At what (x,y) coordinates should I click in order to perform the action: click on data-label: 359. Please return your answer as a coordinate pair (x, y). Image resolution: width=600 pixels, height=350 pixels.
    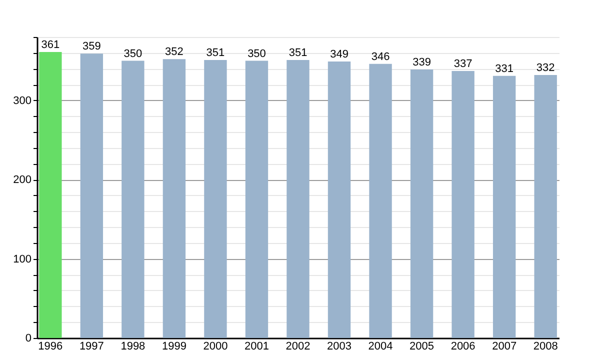
    Looking at the image, I should click on (91, 46).